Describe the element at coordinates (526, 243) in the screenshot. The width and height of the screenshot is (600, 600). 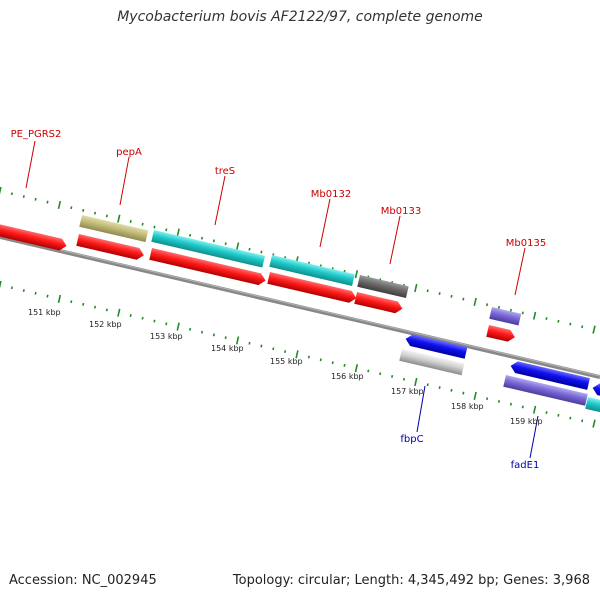
I see `gene-label-mb0135: Mb0135` at that location.